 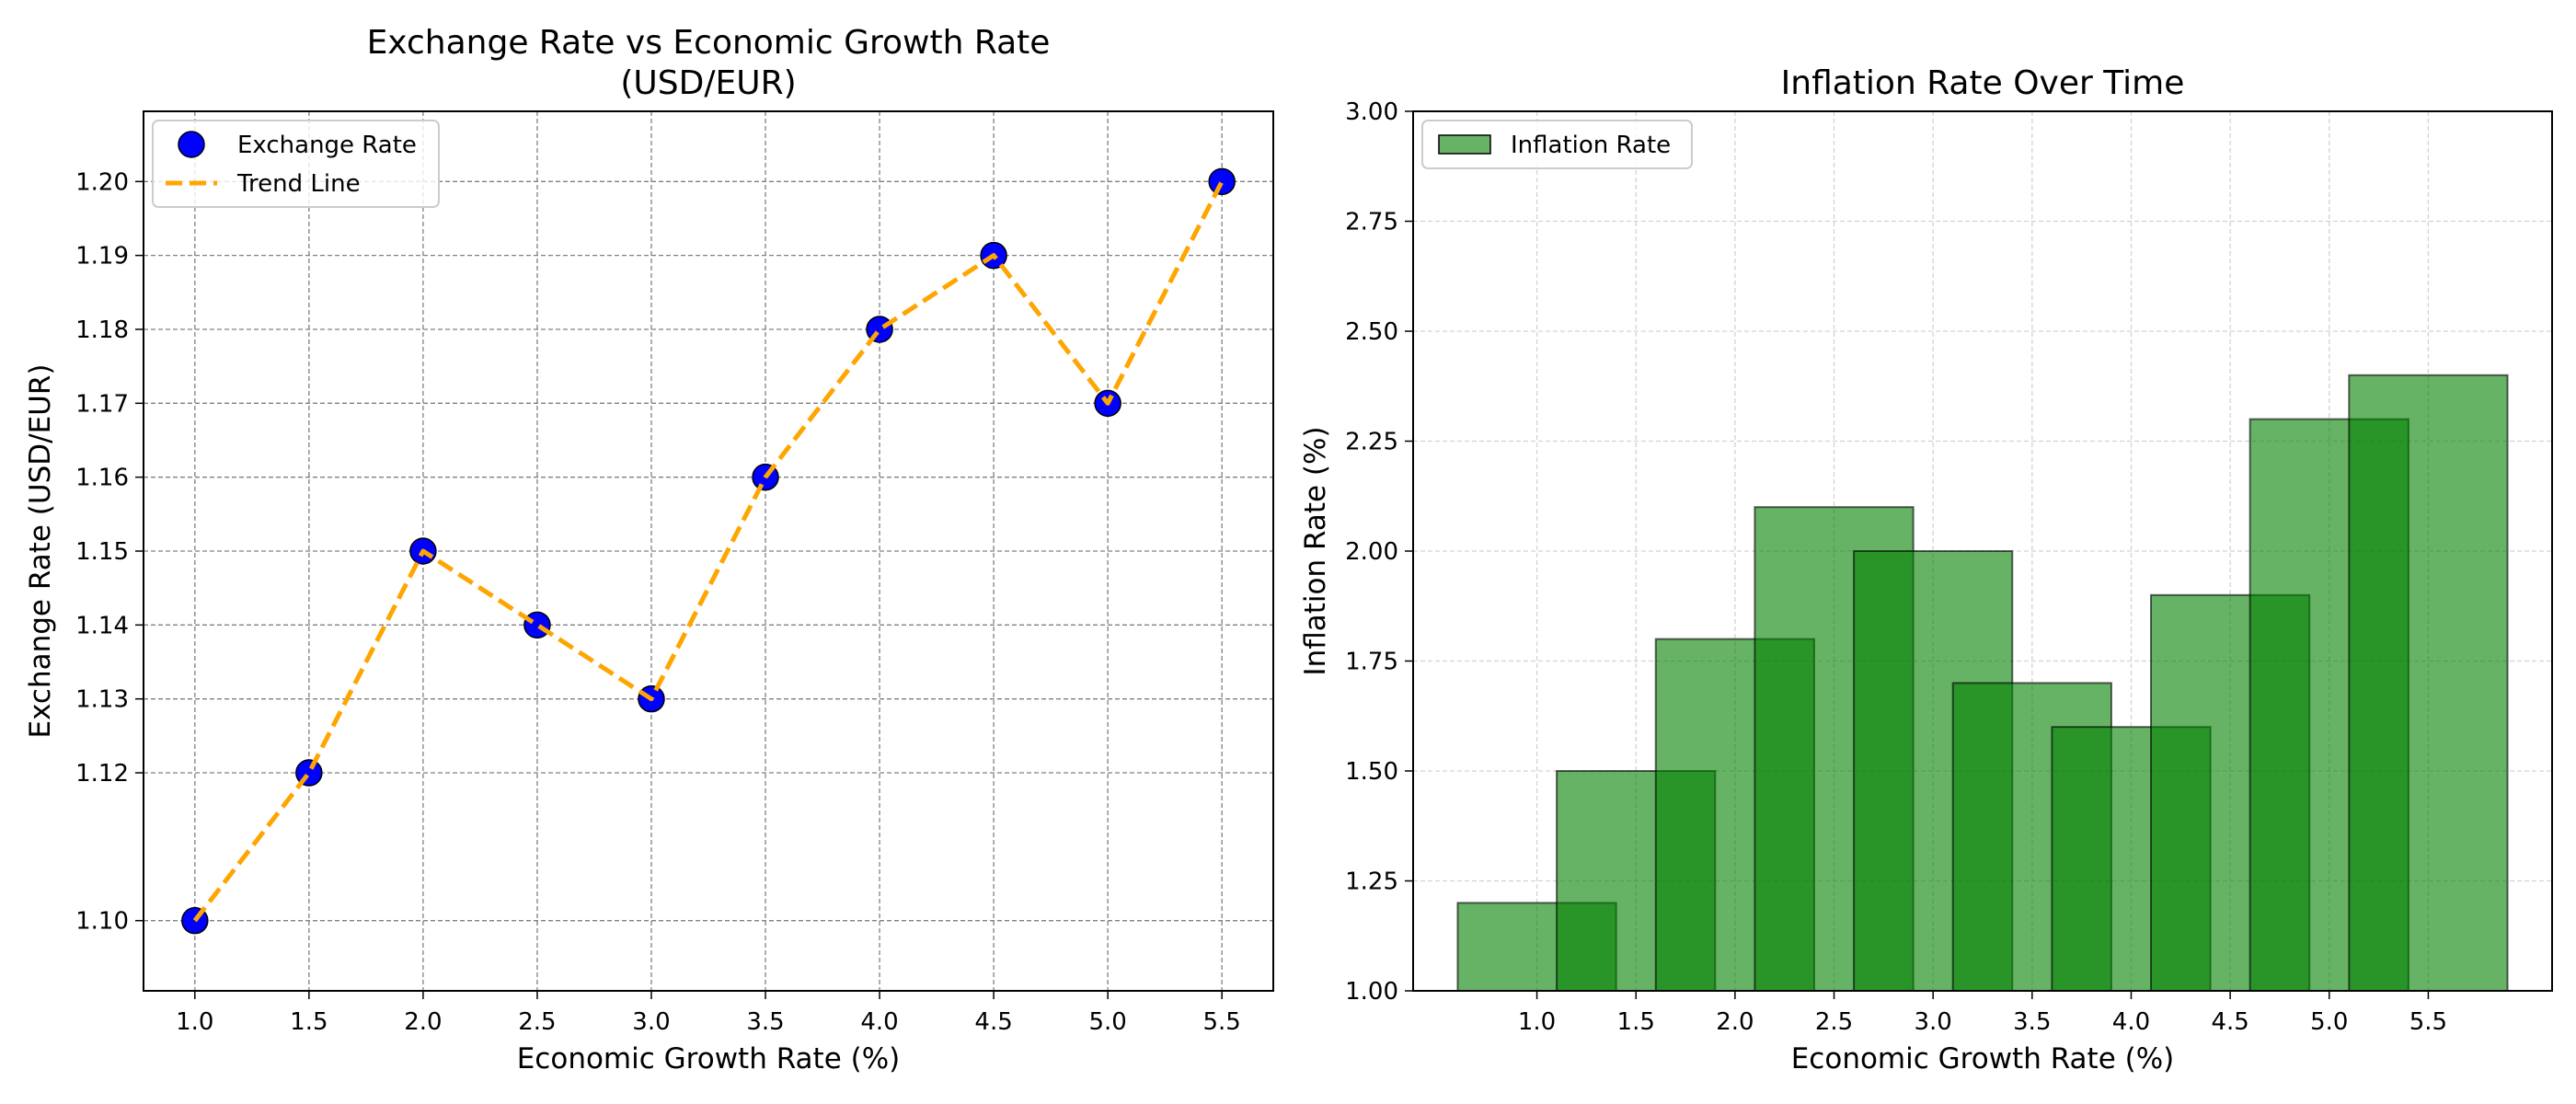 What do you see at coordinates (102, 774) in the screenshot?
I see `y-tick-label: 1.12` at bounding box center [102, 774].